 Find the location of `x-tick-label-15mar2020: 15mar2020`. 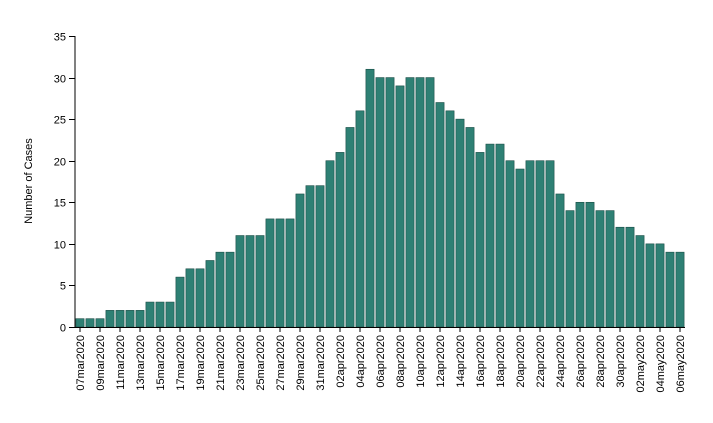

x-tick-label-15mar2020: 15mar2020 is located at coordinates (161, 363).